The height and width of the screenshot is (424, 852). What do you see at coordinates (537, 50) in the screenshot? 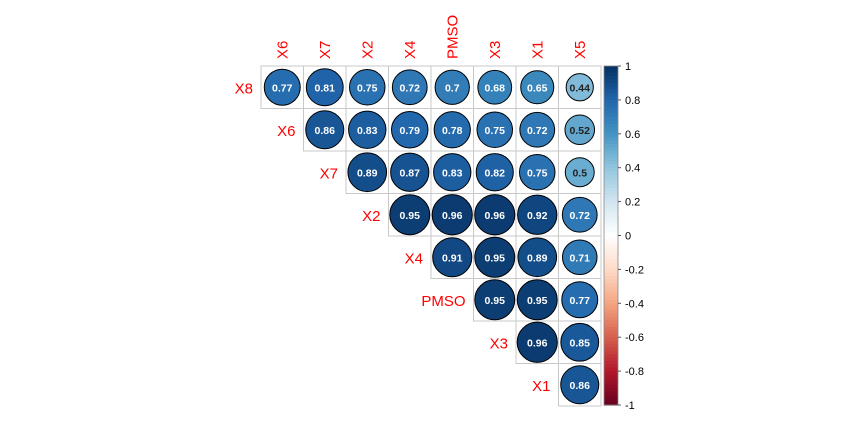
I see `column-label: X1` at bounding box center [537, 50].